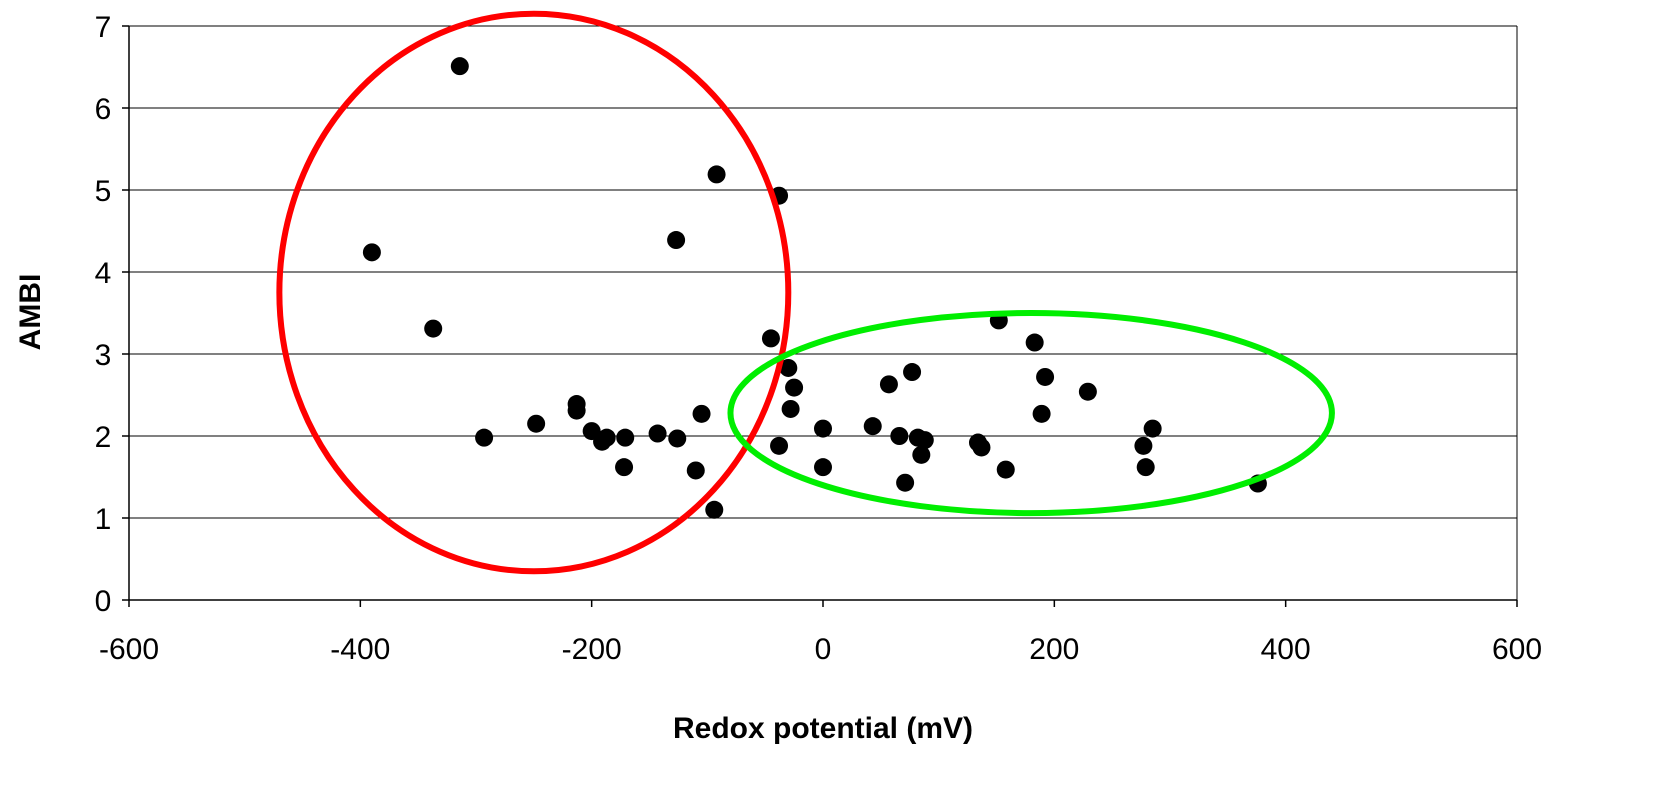 This screenshot has width=1659, height=790. Describe the element at coordinates (360, 649) in the screenshot. I see `x-tick-label: -400` at that location.